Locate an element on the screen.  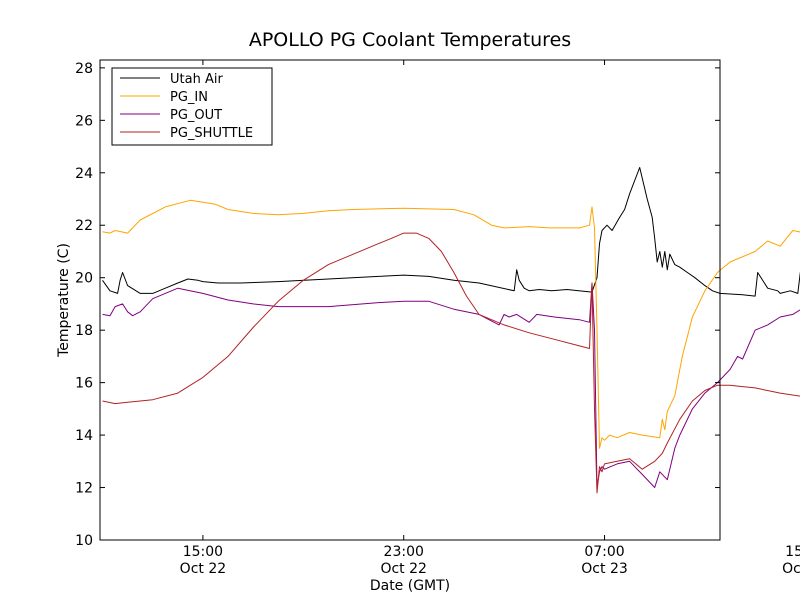
y-tick-label: 28 is located at coordinates (84, 69).